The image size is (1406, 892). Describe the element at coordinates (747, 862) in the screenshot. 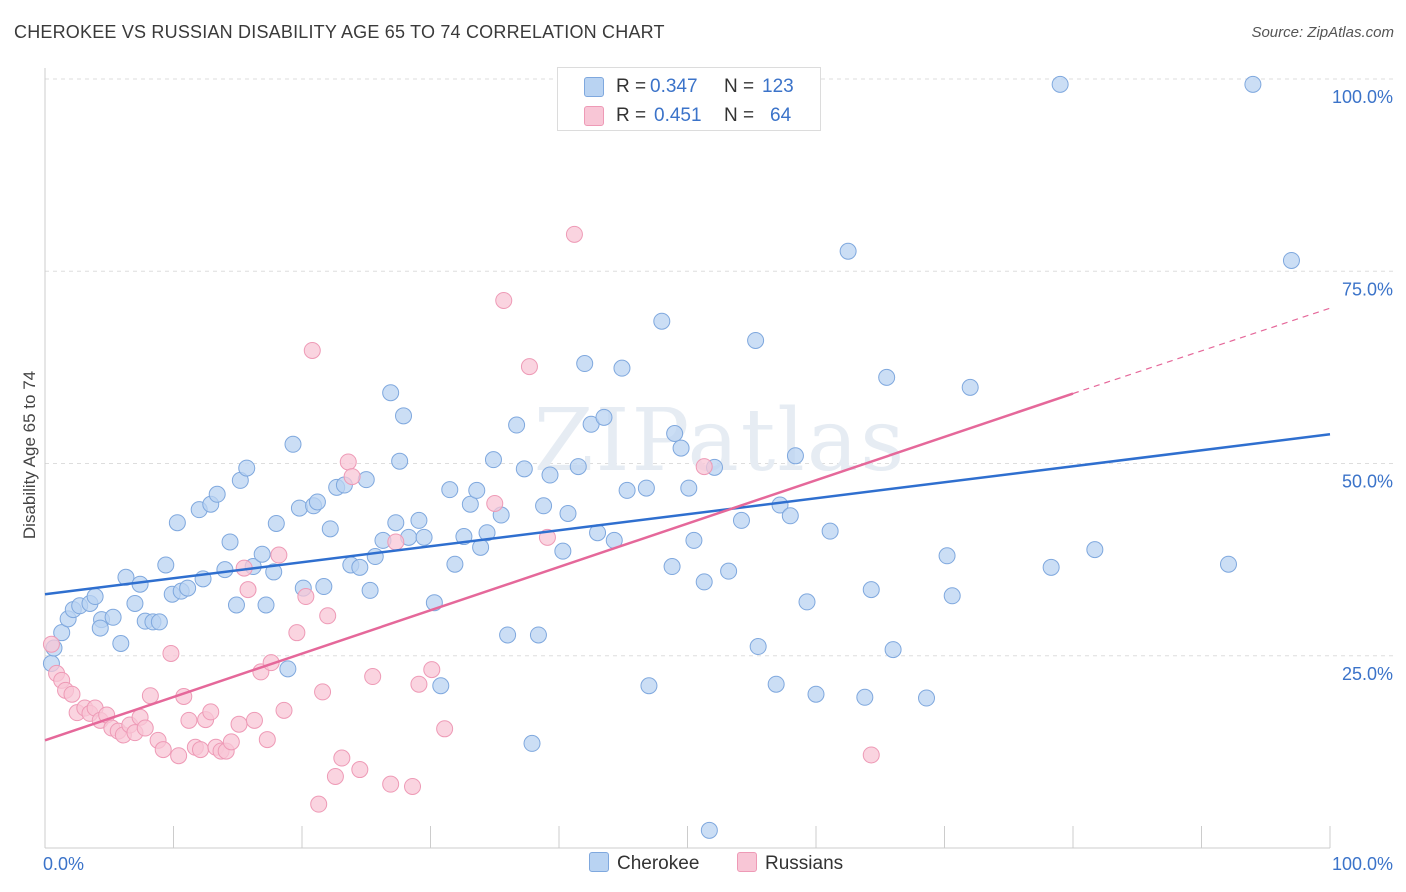

I see `bottom-legend-swatch-russians` at that location.